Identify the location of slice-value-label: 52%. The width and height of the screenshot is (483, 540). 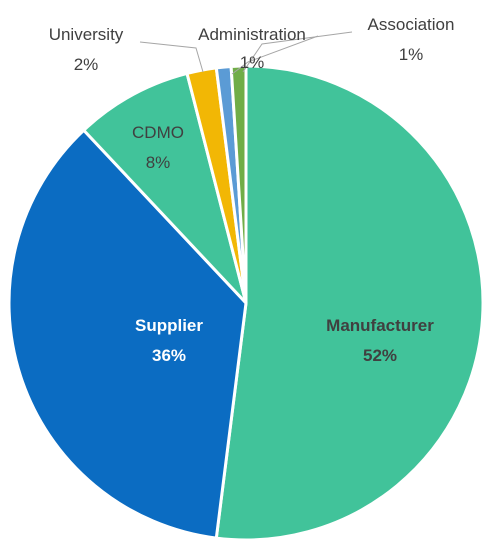
(380, 355).